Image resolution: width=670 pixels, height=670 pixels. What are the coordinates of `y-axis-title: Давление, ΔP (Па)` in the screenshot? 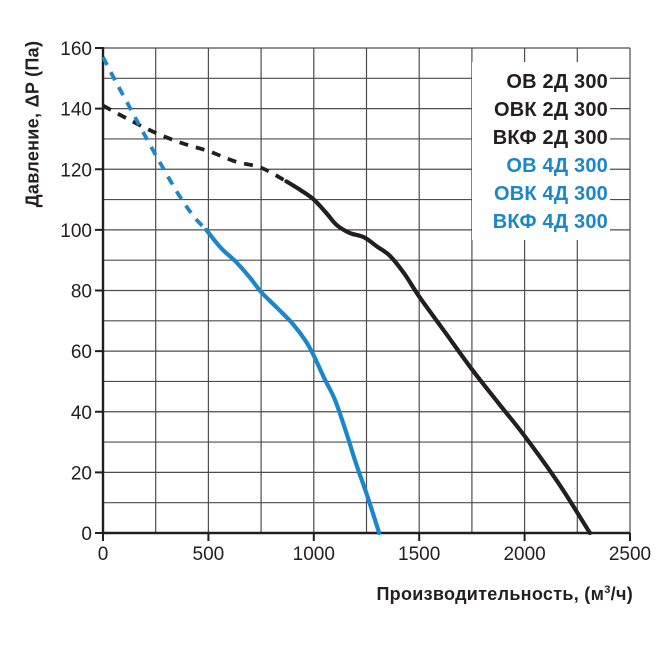 It's located at (32, 124).